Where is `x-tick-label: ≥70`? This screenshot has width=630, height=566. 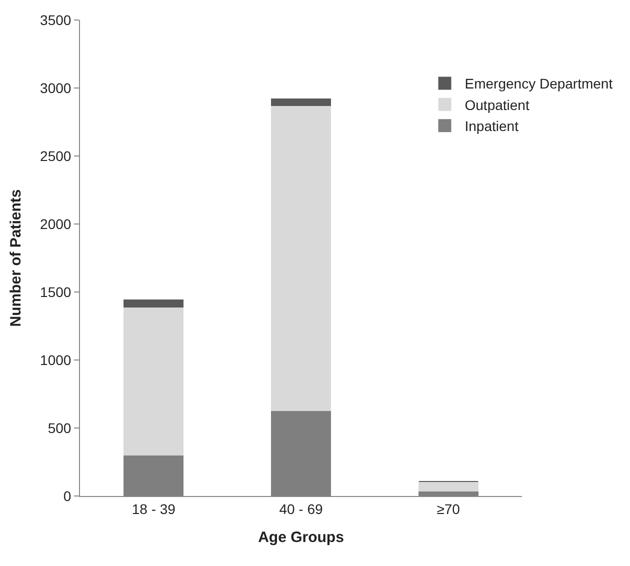
x-tick-label: ≥70 is located at coordinates (448, 508).